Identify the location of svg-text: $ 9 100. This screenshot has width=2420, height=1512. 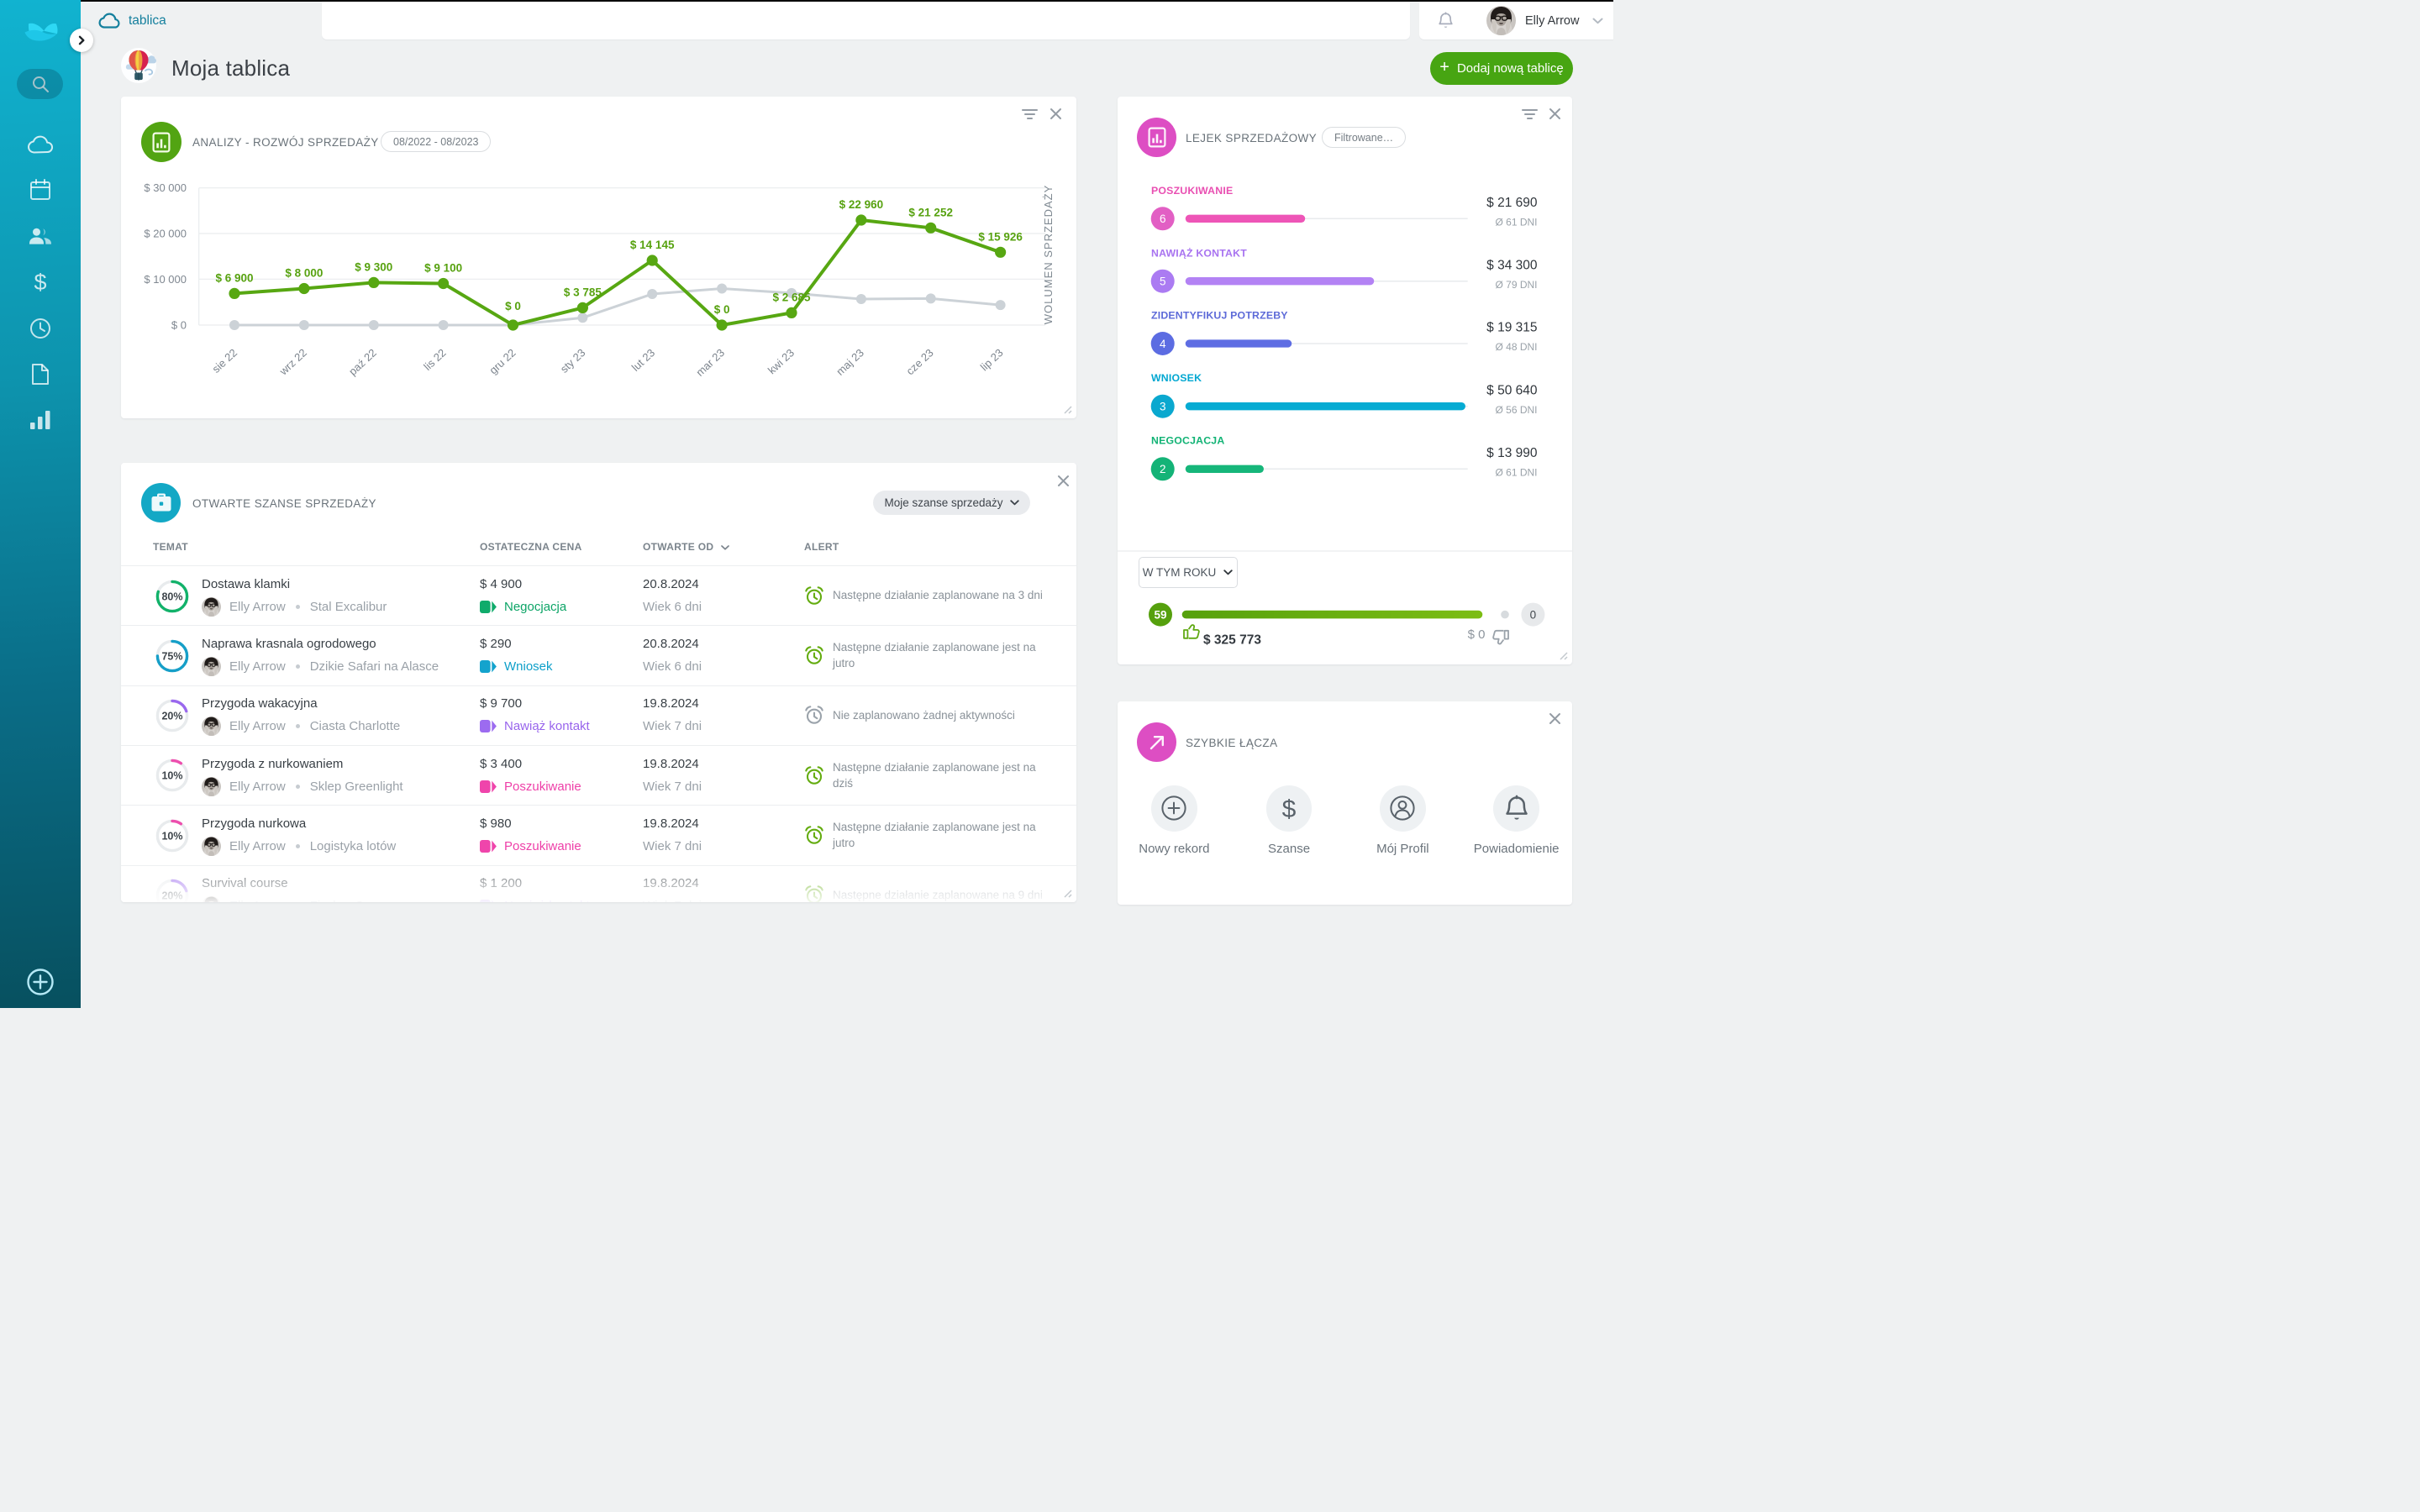
(443, 268).